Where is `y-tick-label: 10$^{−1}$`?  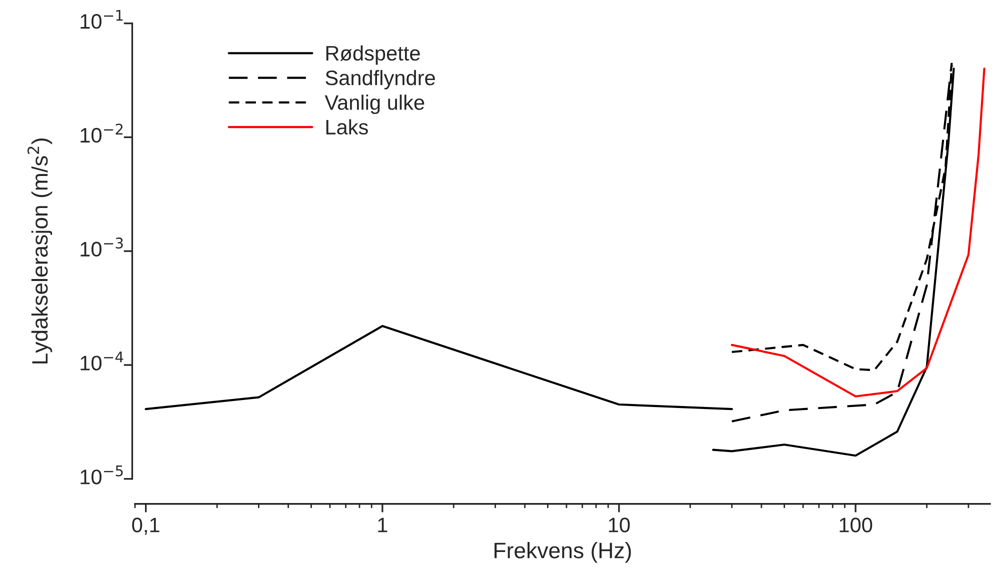
y-tick-label: 10$^{−1}$ is located at coordinates (101, 19).